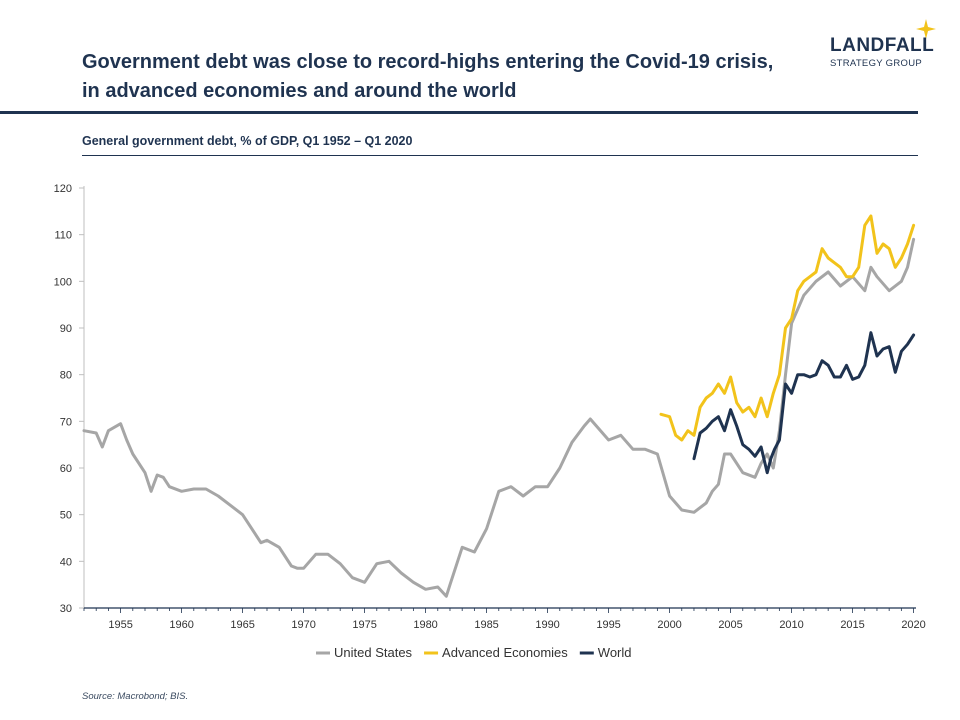 The image size is (960, 720). What do you see at coordinates (63, 189) in the screenshot?
I see `y-tick-label: 120` at bounding box center [63, 189].